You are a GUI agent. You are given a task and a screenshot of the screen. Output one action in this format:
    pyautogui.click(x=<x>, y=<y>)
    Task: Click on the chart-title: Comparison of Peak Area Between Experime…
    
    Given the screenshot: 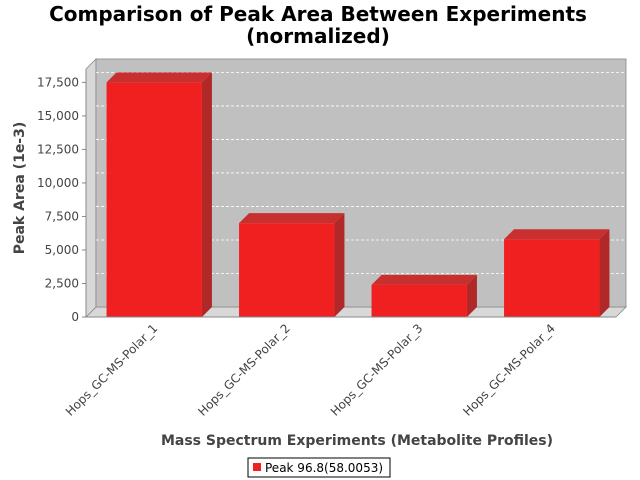 What is the action you would take?
    pyautogui.click(x=318, y=14)
    